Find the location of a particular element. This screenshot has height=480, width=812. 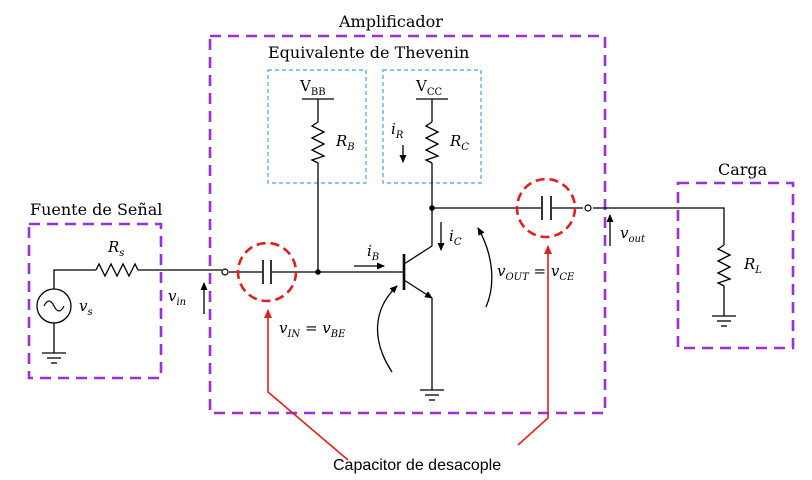

collector-node is located at coordinates (432, 208).